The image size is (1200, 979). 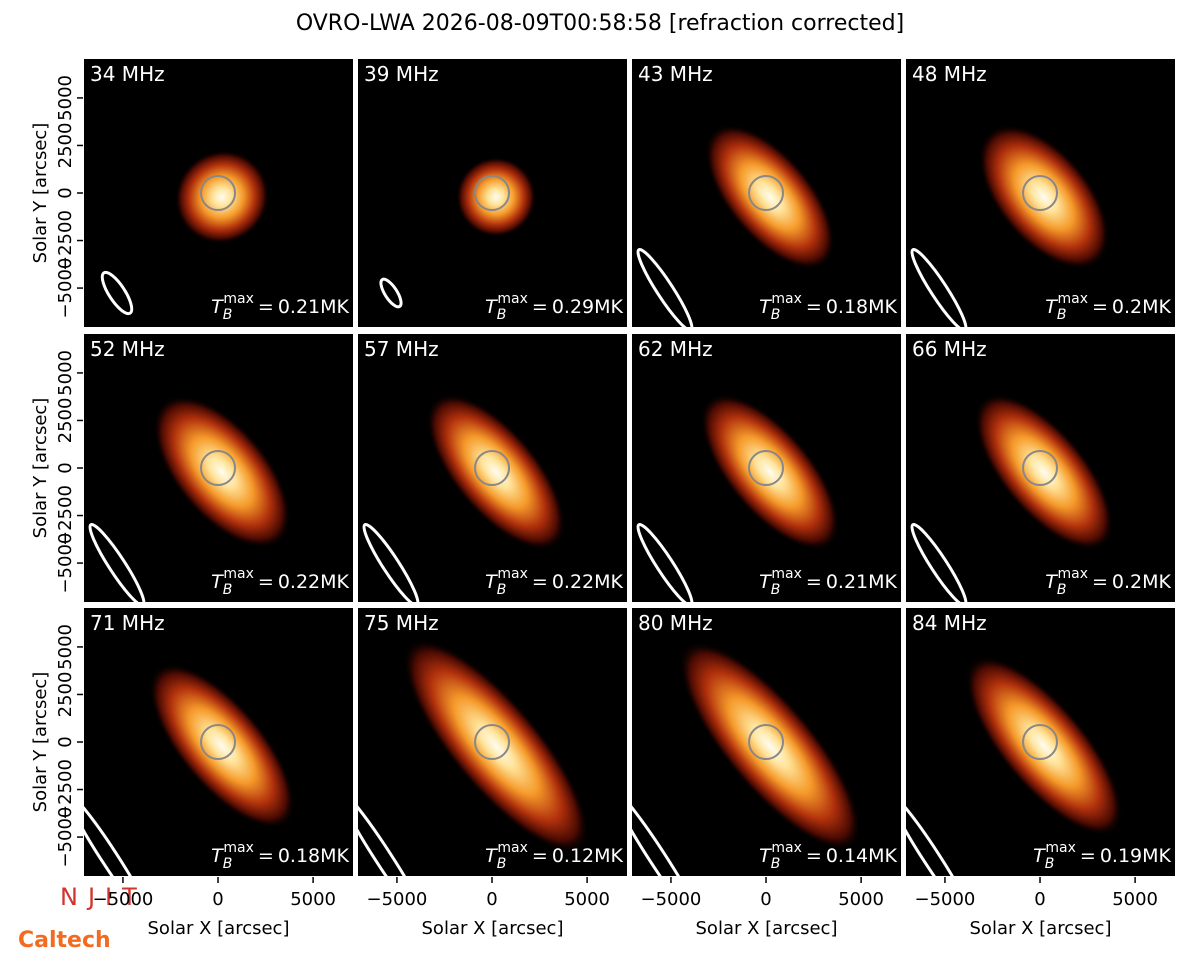 What do you see at coordinates (828, 856) in the screenshot?
I see `tb-max-label: TBmax = 0.14MK` at bounding box center [828, 856].